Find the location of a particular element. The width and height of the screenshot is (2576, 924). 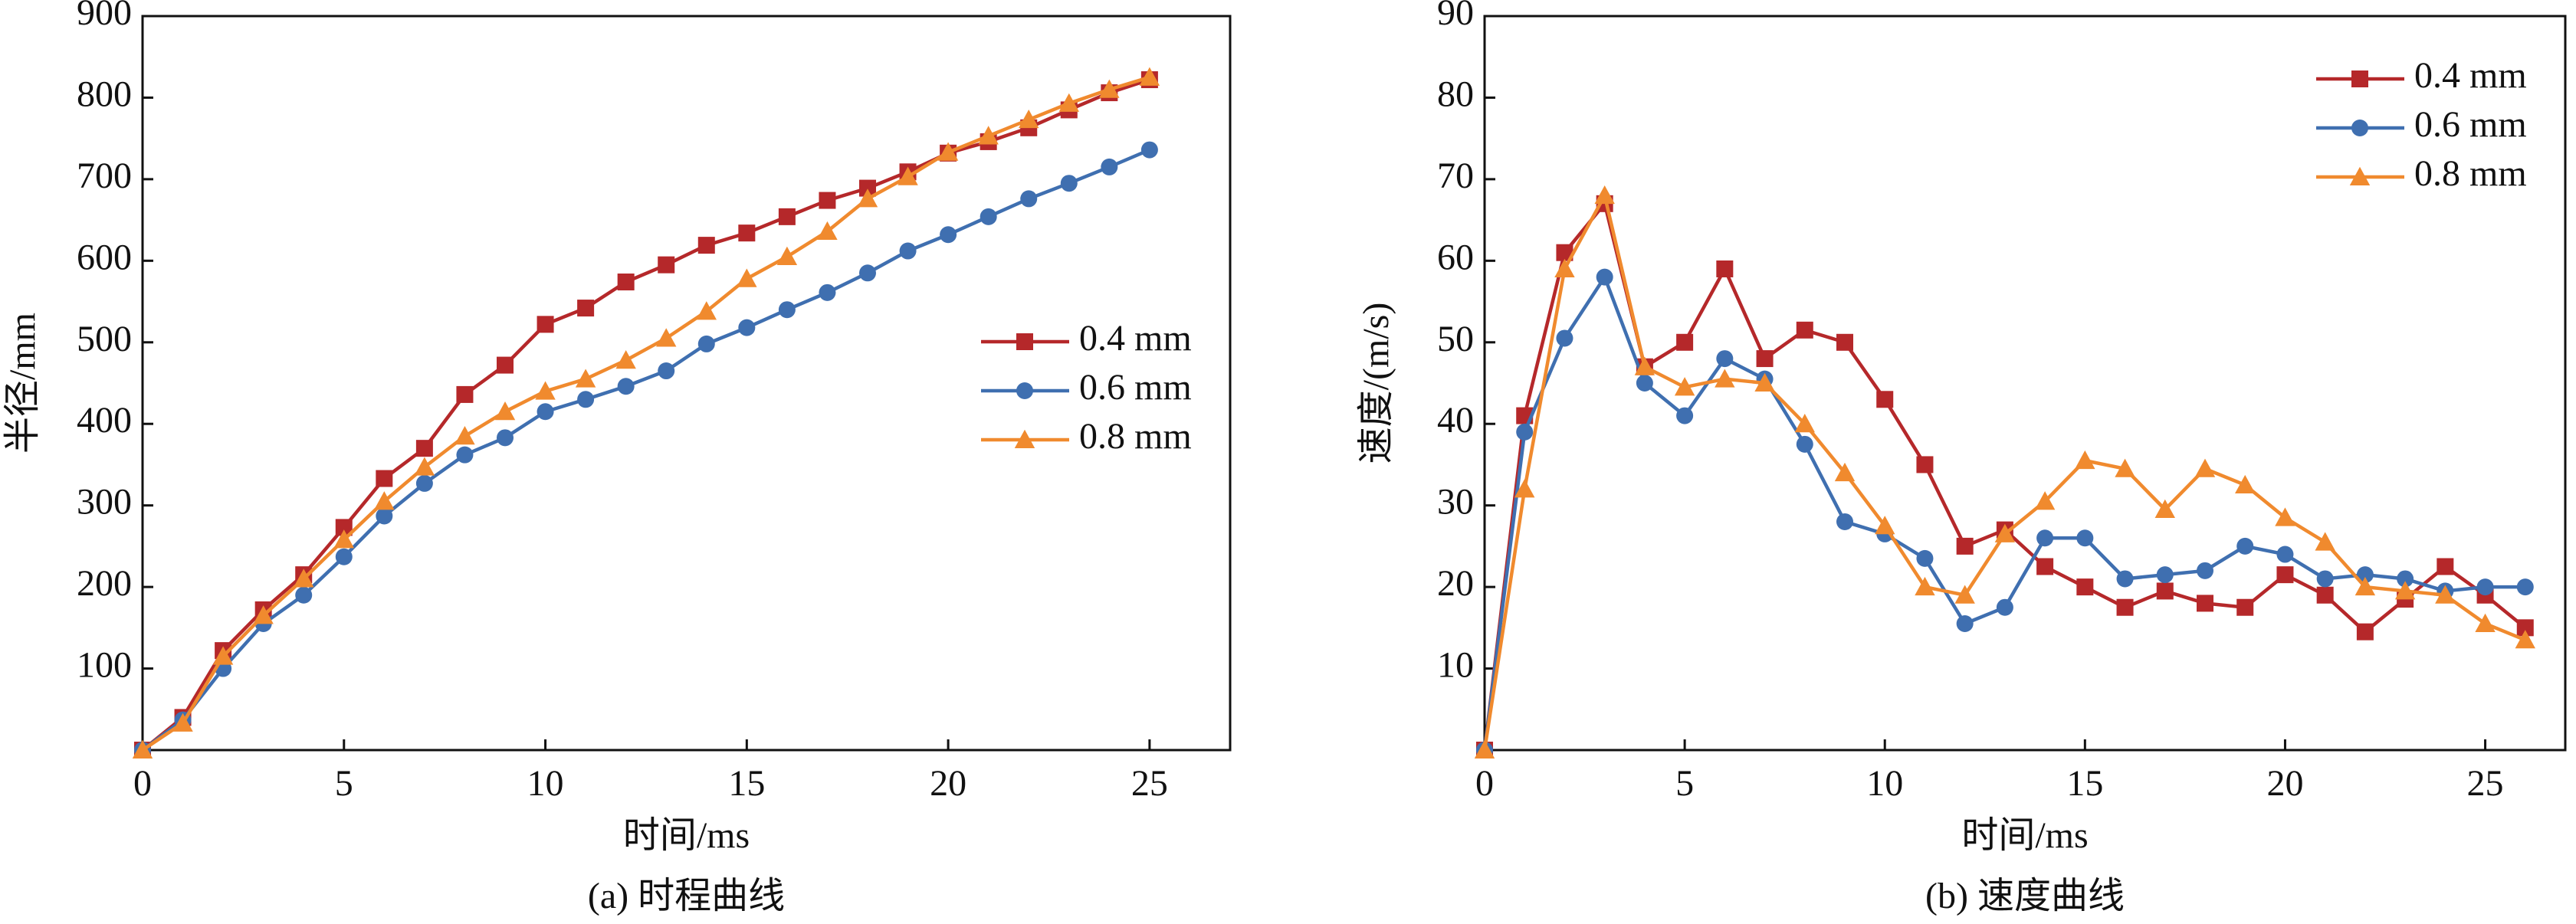

x-tick-label: 0 is located at coordinates (1484, 783).